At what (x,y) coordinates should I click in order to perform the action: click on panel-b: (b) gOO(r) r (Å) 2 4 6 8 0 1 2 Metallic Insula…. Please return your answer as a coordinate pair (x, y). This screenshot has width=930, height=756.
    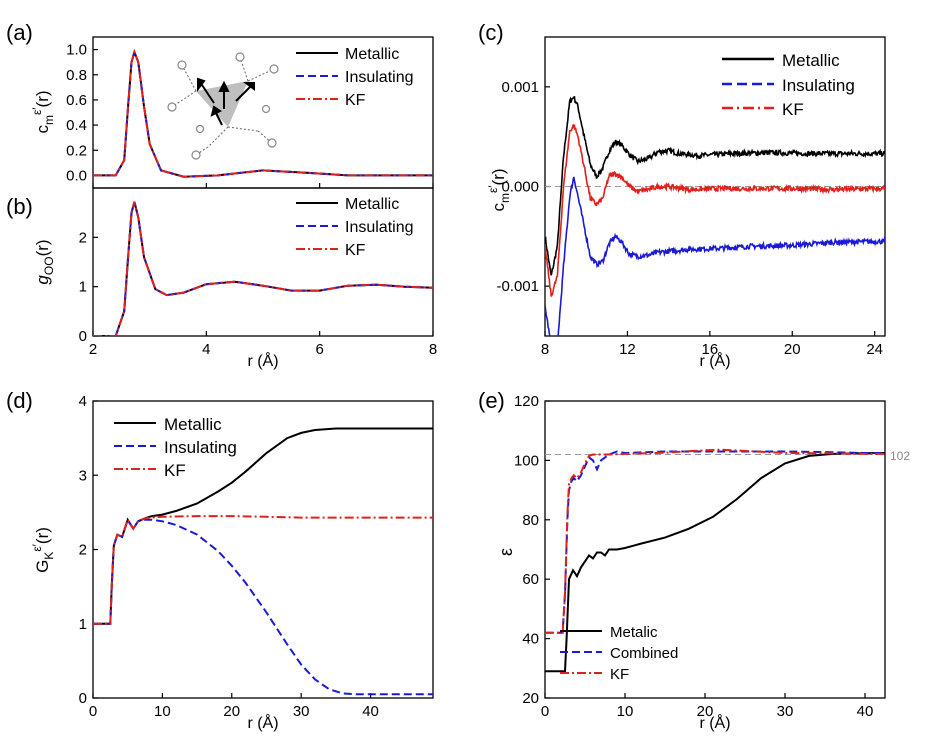
    Looking at the image, I should click on (222, 278).